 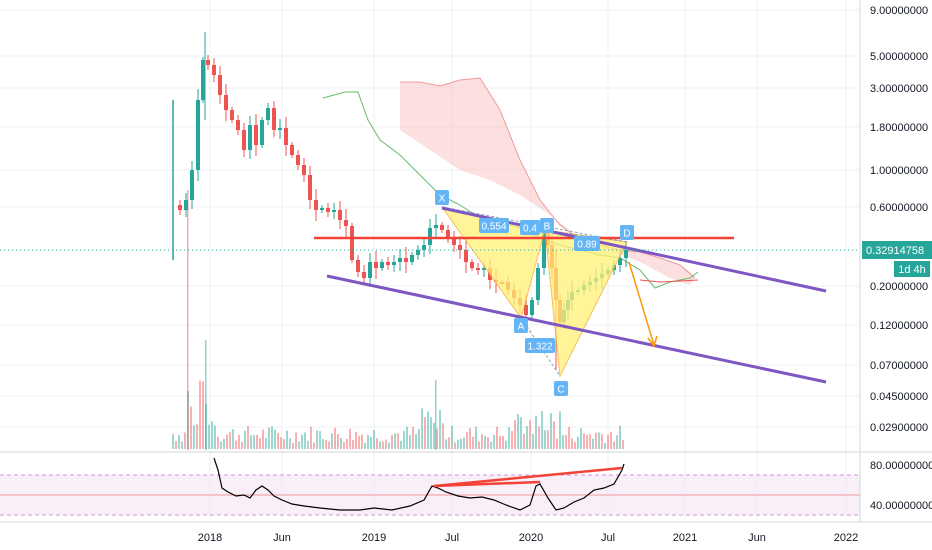 I want to click on y-tick-label: 0.12000000, so click(x=899, y=326).